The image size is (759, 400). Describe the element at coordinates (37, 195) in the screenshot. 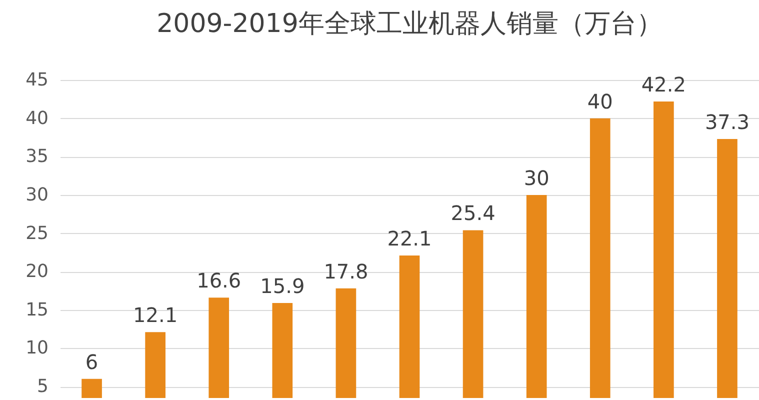

I see `y-tick-label: 30` at that location.